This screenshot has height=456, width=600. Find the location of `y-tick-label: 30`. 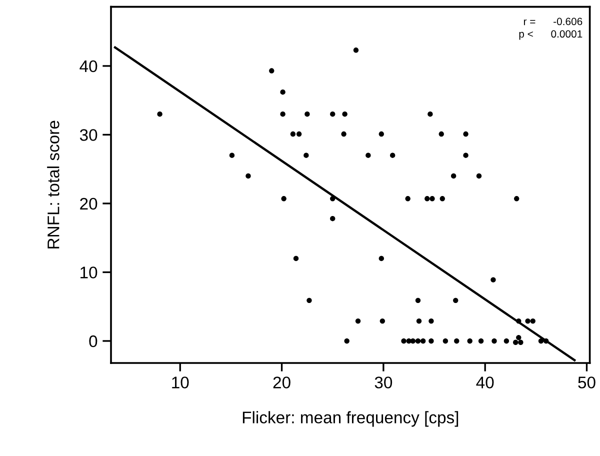

y-tick-label: 30 is located at coordinates (89, 135).